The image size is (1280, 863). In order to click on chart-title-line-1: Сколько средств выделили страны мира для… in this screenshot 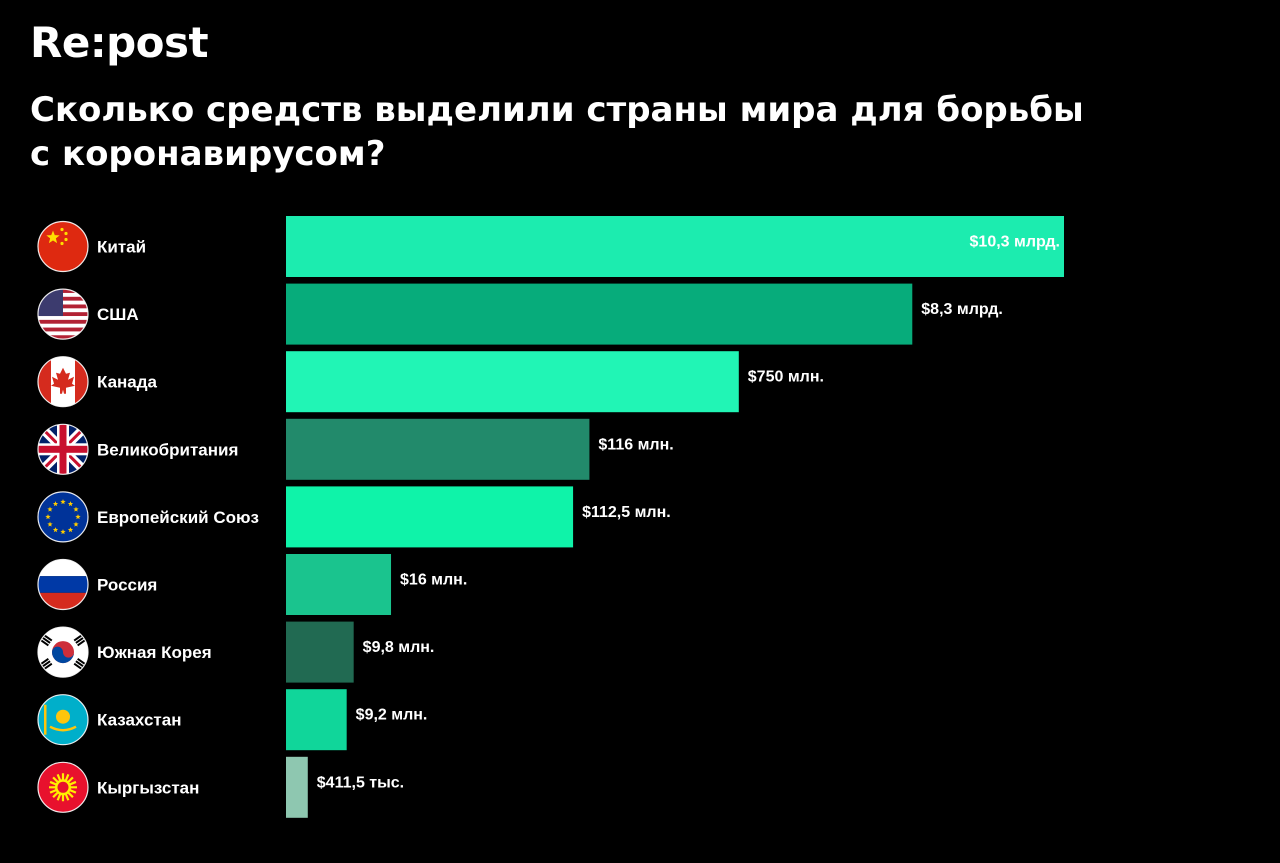, I will do `click(557, 110)`.